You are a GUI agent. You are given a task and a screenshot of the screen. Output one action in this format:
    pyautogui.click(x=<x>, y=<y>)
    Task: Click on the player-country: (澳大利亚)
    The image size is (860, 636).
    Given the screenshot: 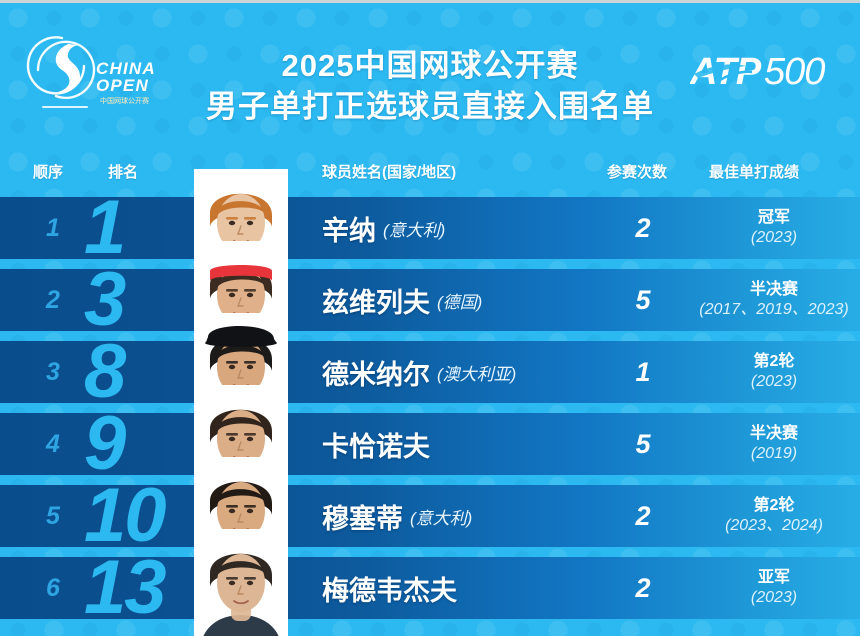 What is the action you would take?
    pyautogui.click(x=477, y=374)
    